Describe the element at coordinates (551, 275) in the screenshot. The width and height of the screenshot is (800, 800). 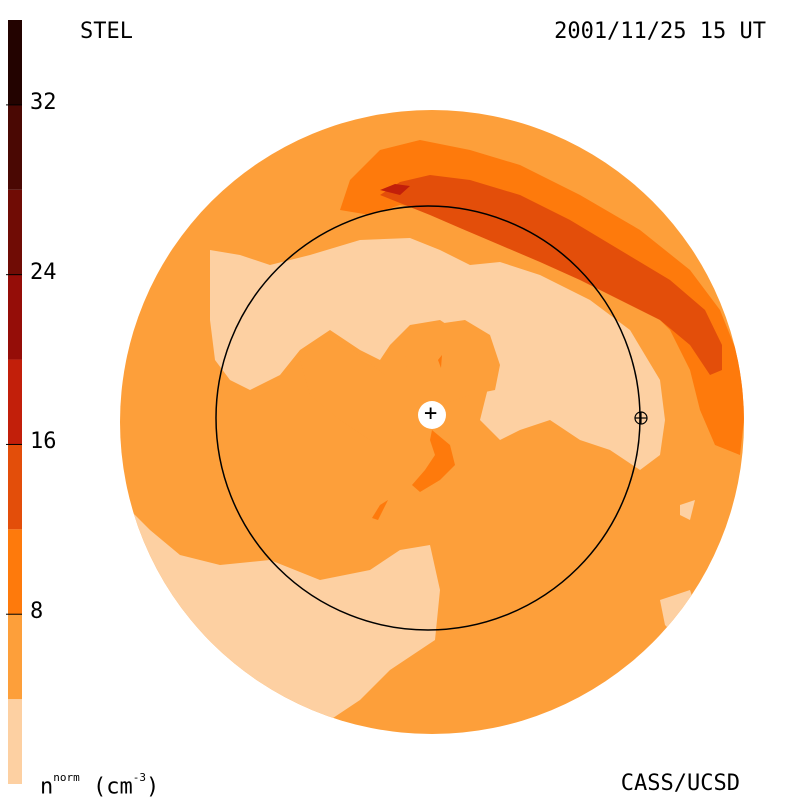
I see `contour-peak-streak` at that location.